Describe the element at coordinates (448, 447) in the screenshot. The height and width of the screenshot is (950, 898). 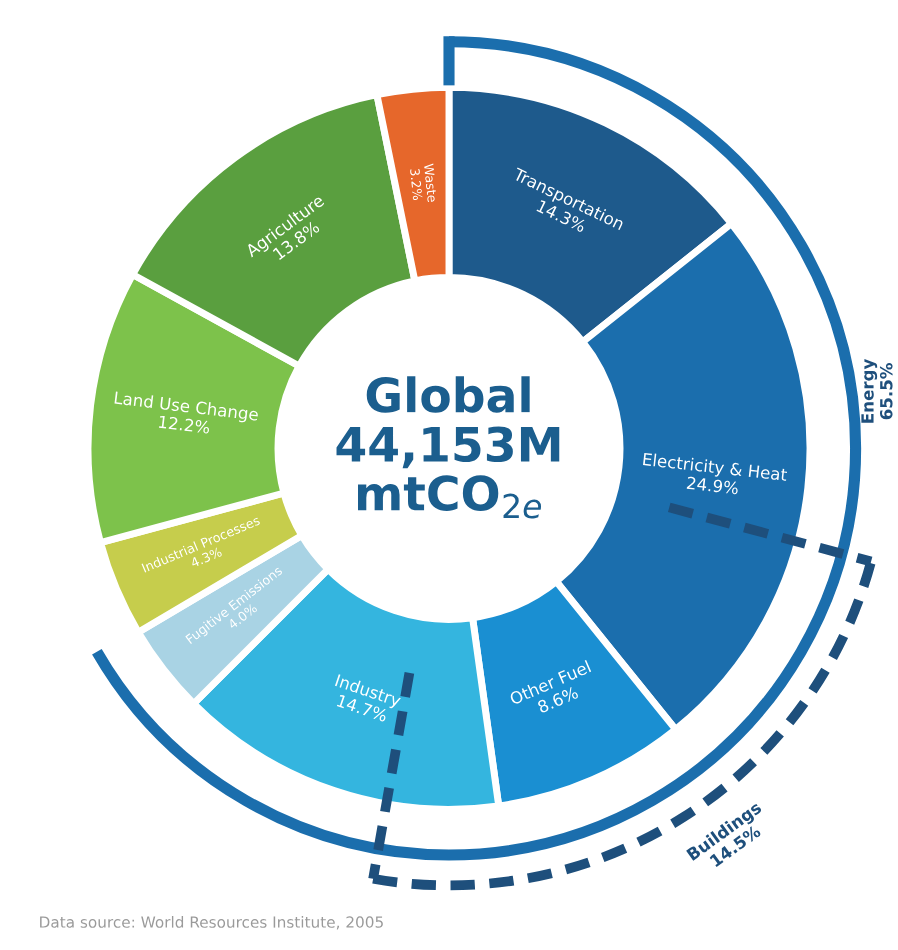
I see `text: Global 44,153M mtCO$_{2e}$` at that location.